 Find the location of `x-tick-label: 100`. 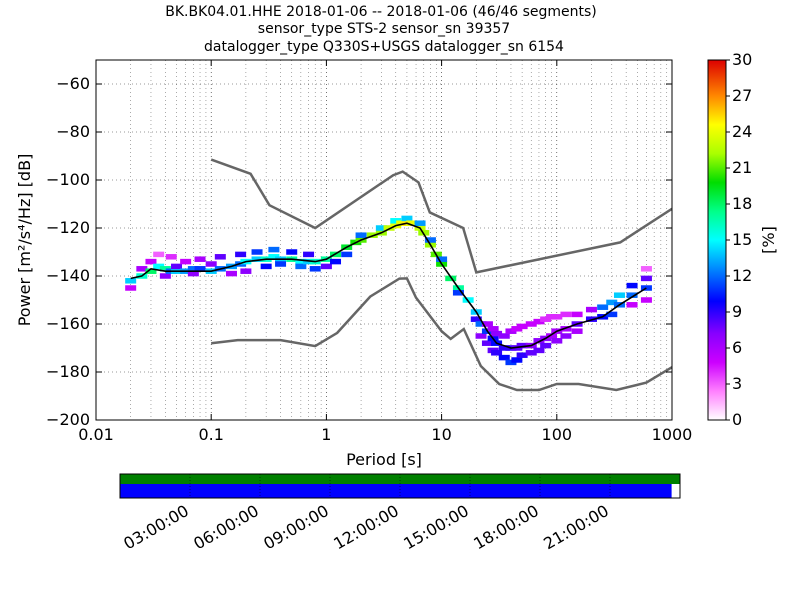

x-tick-label: 100 is located at coordinates (557, 434).